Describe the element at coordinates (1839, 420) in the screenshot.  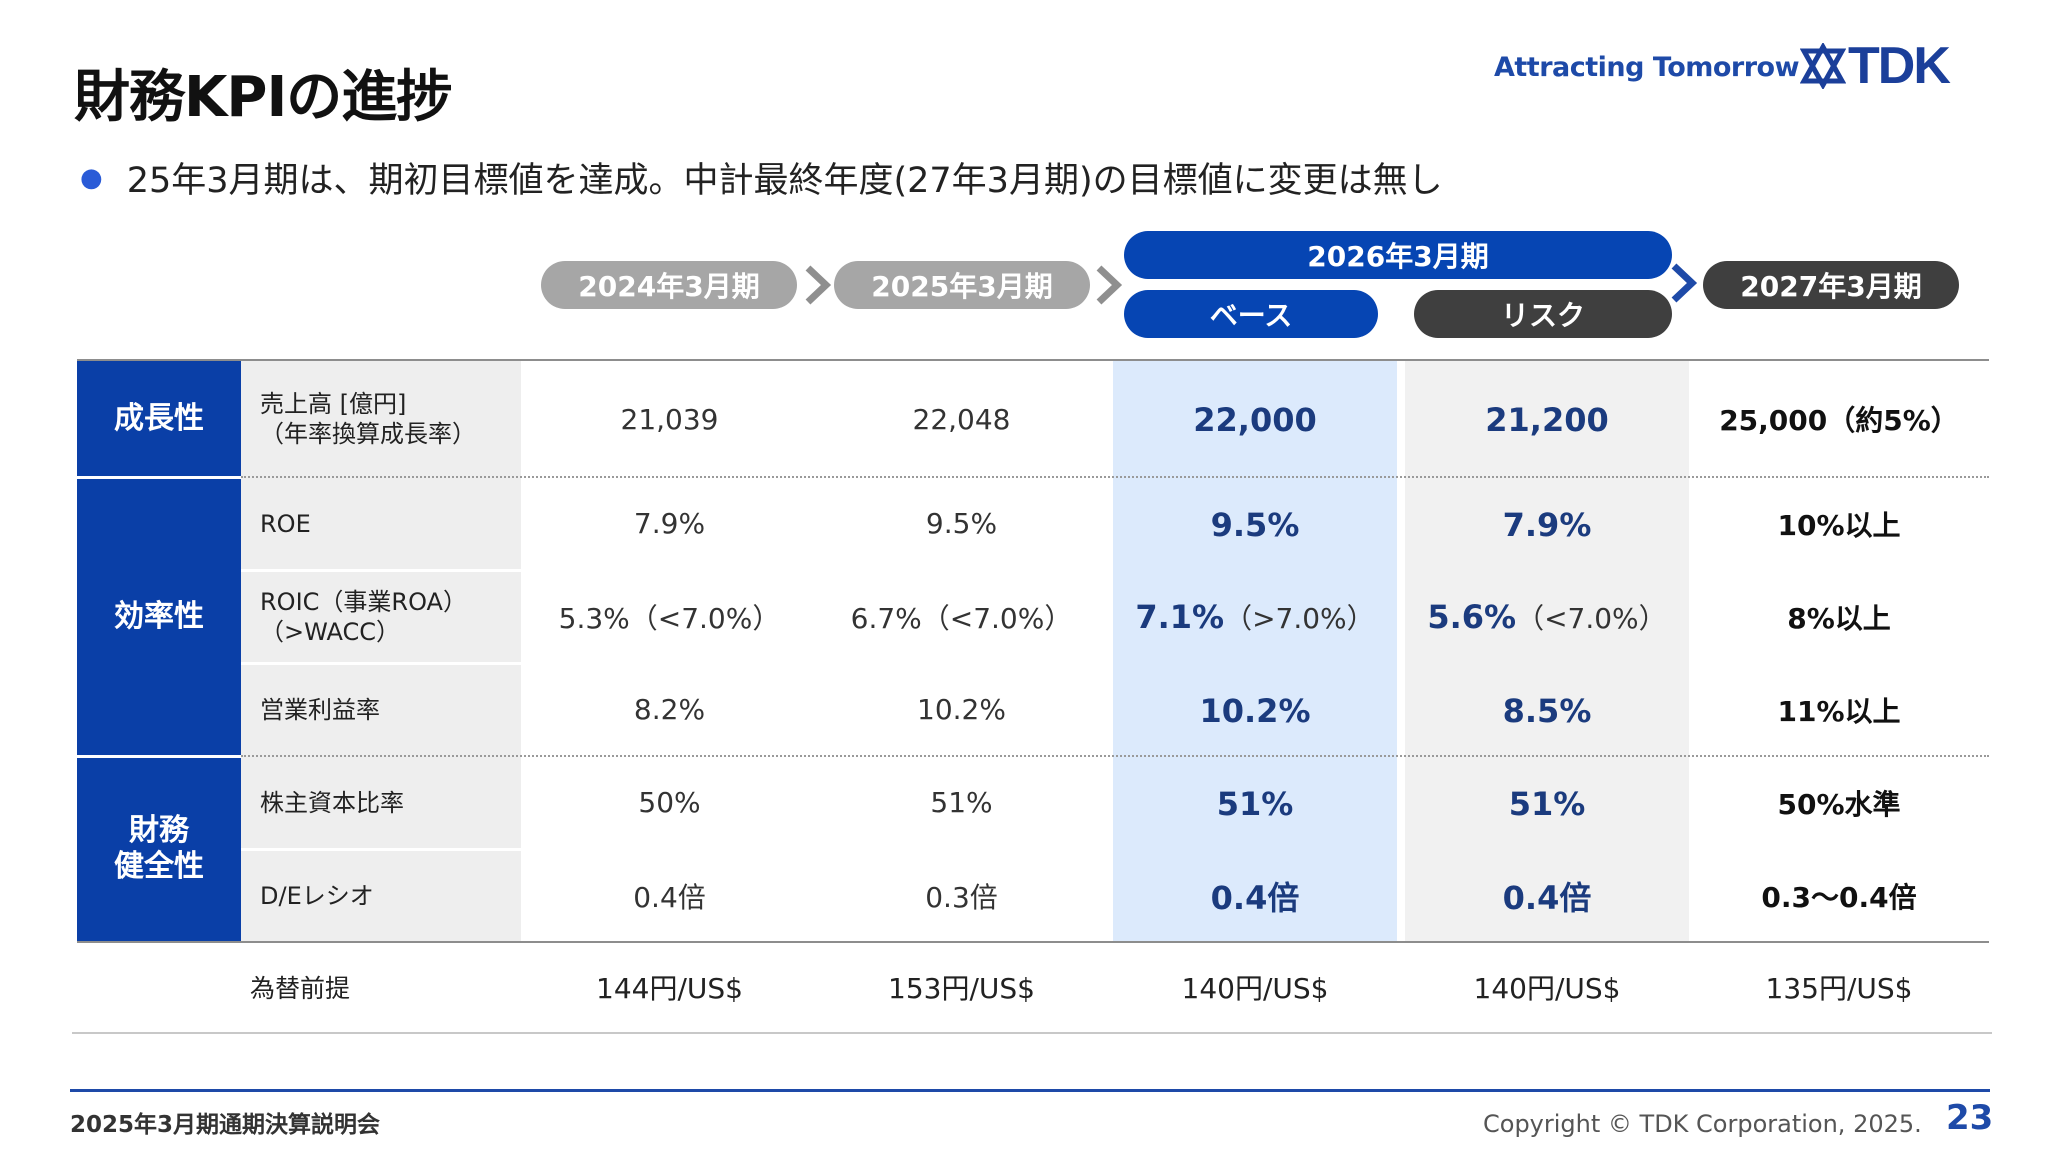
I see `cell-revenue-target: 25,000（約5%）` at that location.